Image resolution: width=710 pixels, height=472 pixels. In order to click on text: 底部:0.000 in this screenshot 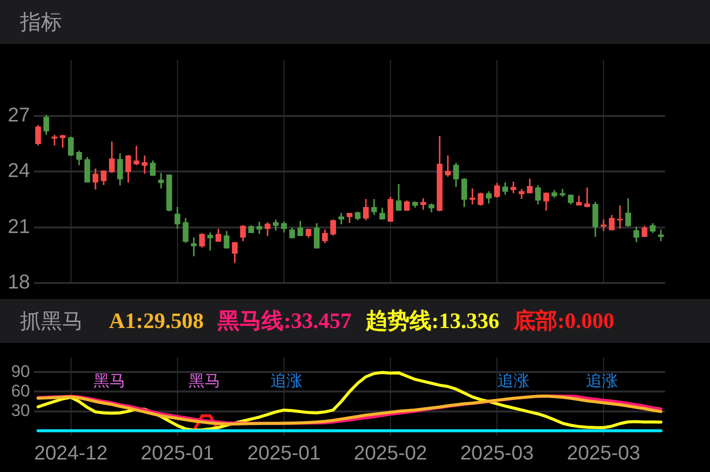, I will do `click(563, 321)`.